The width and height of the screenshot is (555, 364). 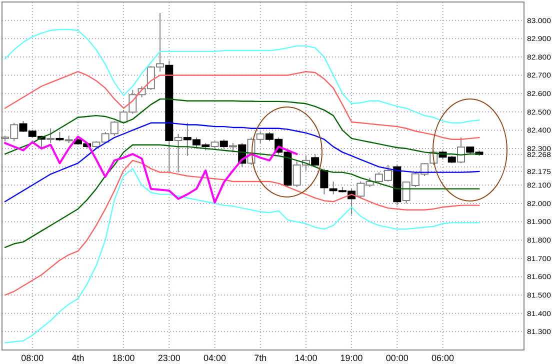 I want to click on x-tick-label: 06:00, so click(x=442, y=358).